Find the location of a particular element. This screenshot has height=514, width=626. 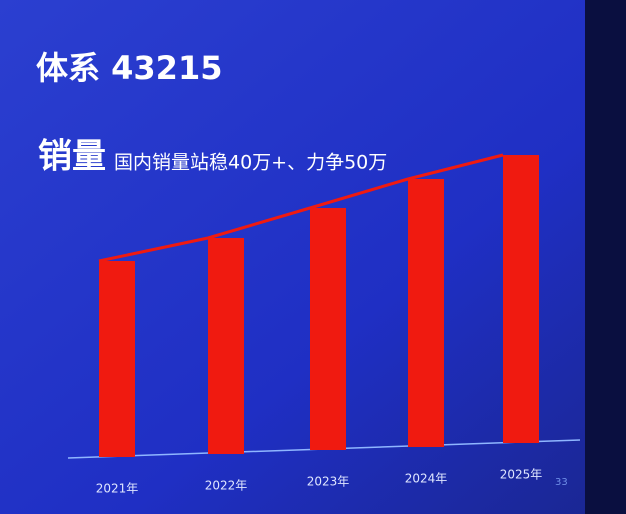

trend-line is located at coordinates (301, 208).